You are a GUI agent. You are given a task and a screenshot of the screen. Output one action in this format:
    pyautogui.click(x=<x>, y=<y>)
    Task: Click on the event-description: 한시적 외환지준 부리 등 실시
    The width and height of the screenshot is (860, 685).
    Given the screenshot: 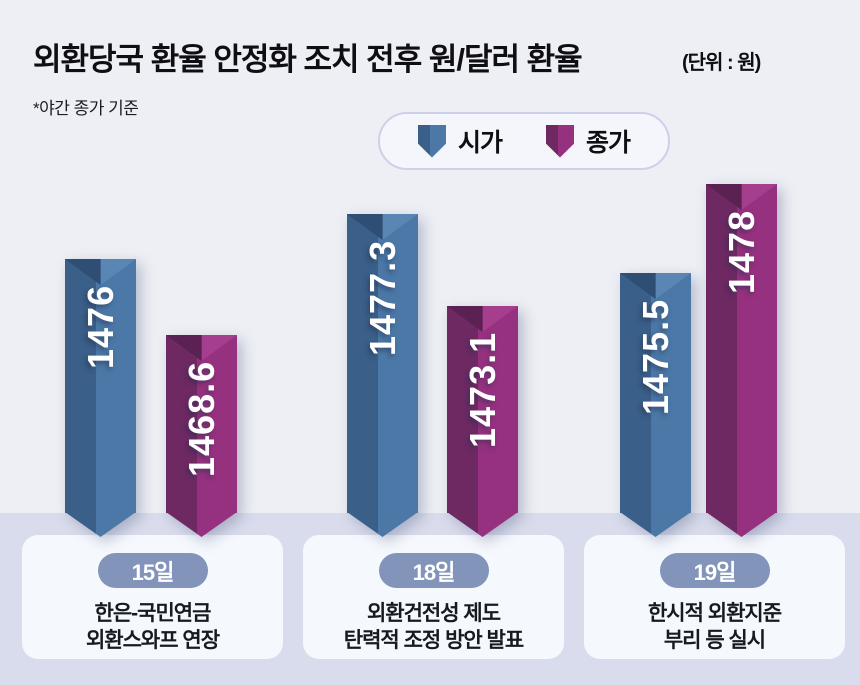 What is the action you would take?
    pyautogui.click(x=714, y=627)
    